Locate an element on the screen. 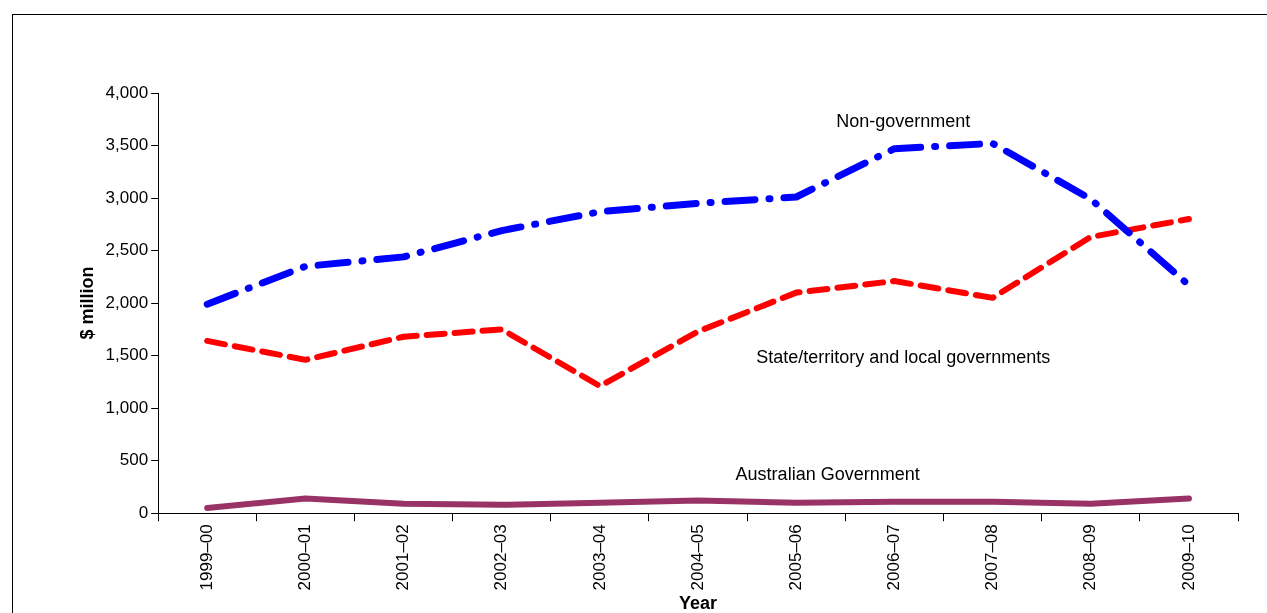  y-tick-label: 3,500 is located at coordinates (127, 145).